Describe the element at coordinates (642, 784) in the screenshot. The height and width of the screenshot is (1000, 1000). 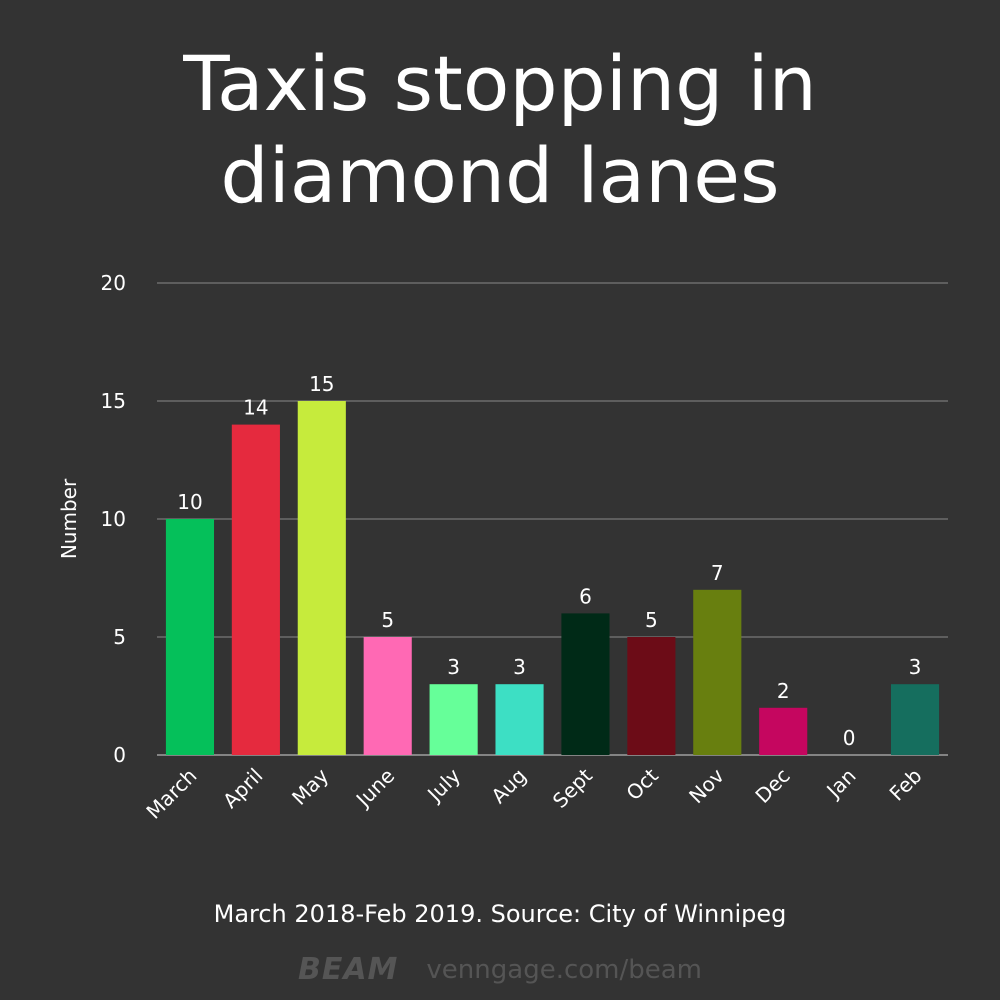
I see `x-tick-label: Oct` at that location.